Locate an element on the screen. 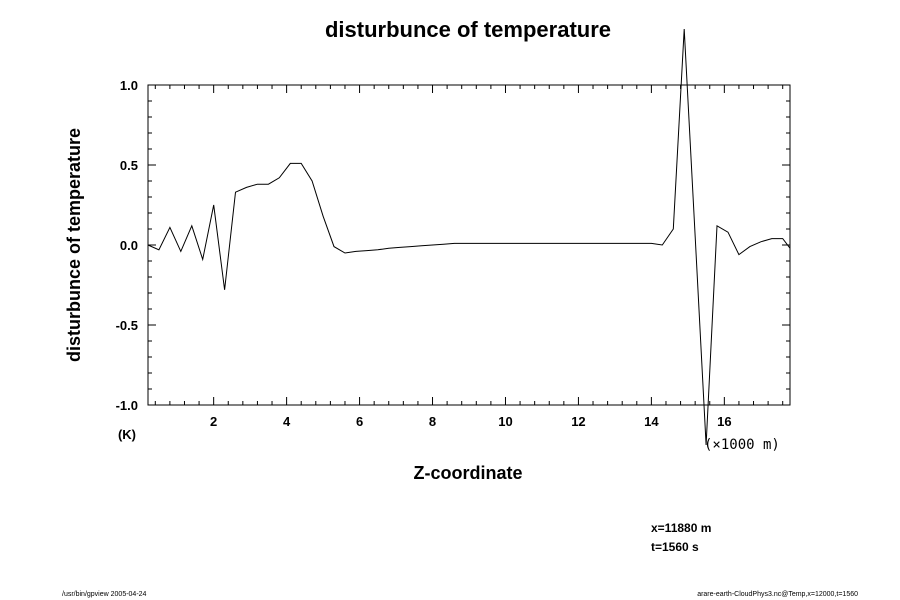 This screenshot has width=900, height=600. y-tick-label: 0.0 is located at coordinates (129, 245).